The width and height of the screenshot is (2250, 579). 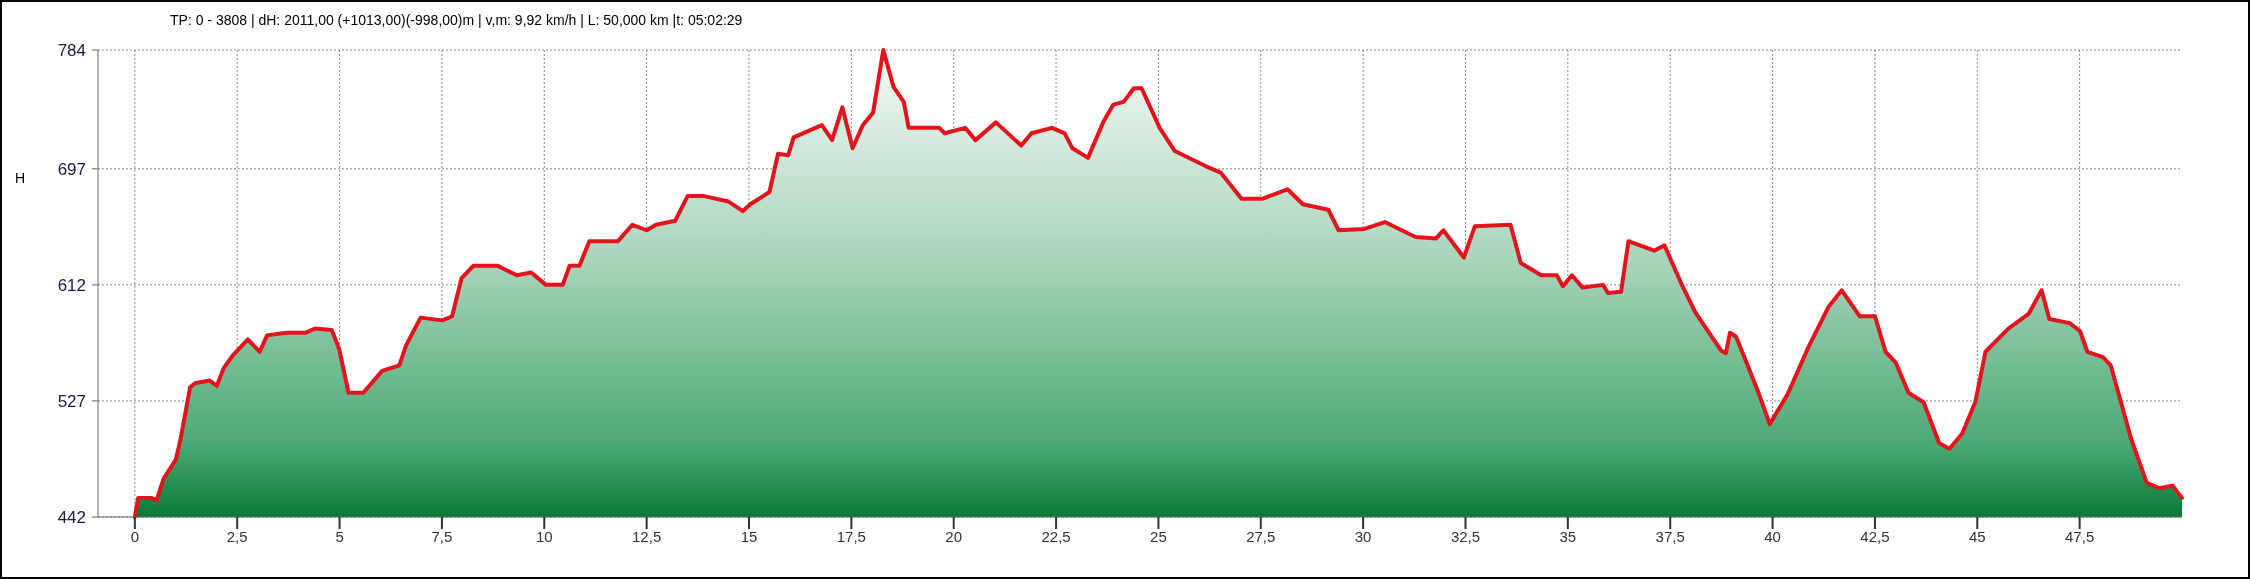 I want to click on x-tick-label: 5, so click(x=339, y=537).